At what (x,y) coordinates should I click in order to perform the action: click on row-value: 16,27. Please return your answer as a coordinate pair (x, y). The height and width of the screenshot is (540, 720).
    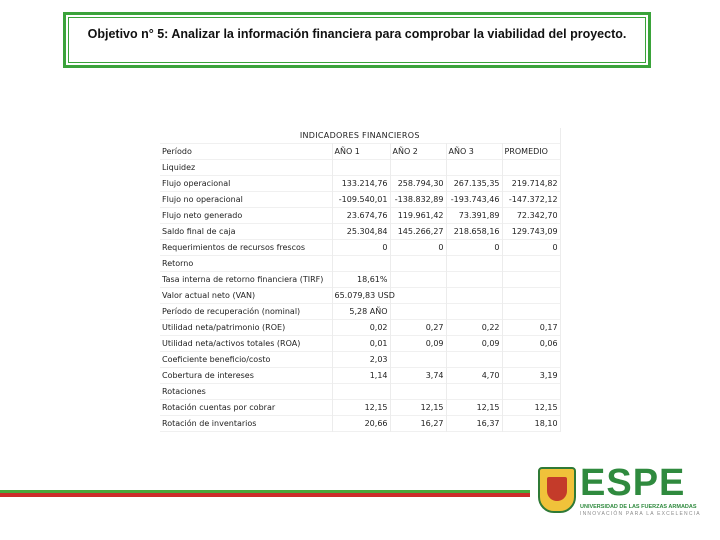
    Looking at the image, I should click on (418, 423).